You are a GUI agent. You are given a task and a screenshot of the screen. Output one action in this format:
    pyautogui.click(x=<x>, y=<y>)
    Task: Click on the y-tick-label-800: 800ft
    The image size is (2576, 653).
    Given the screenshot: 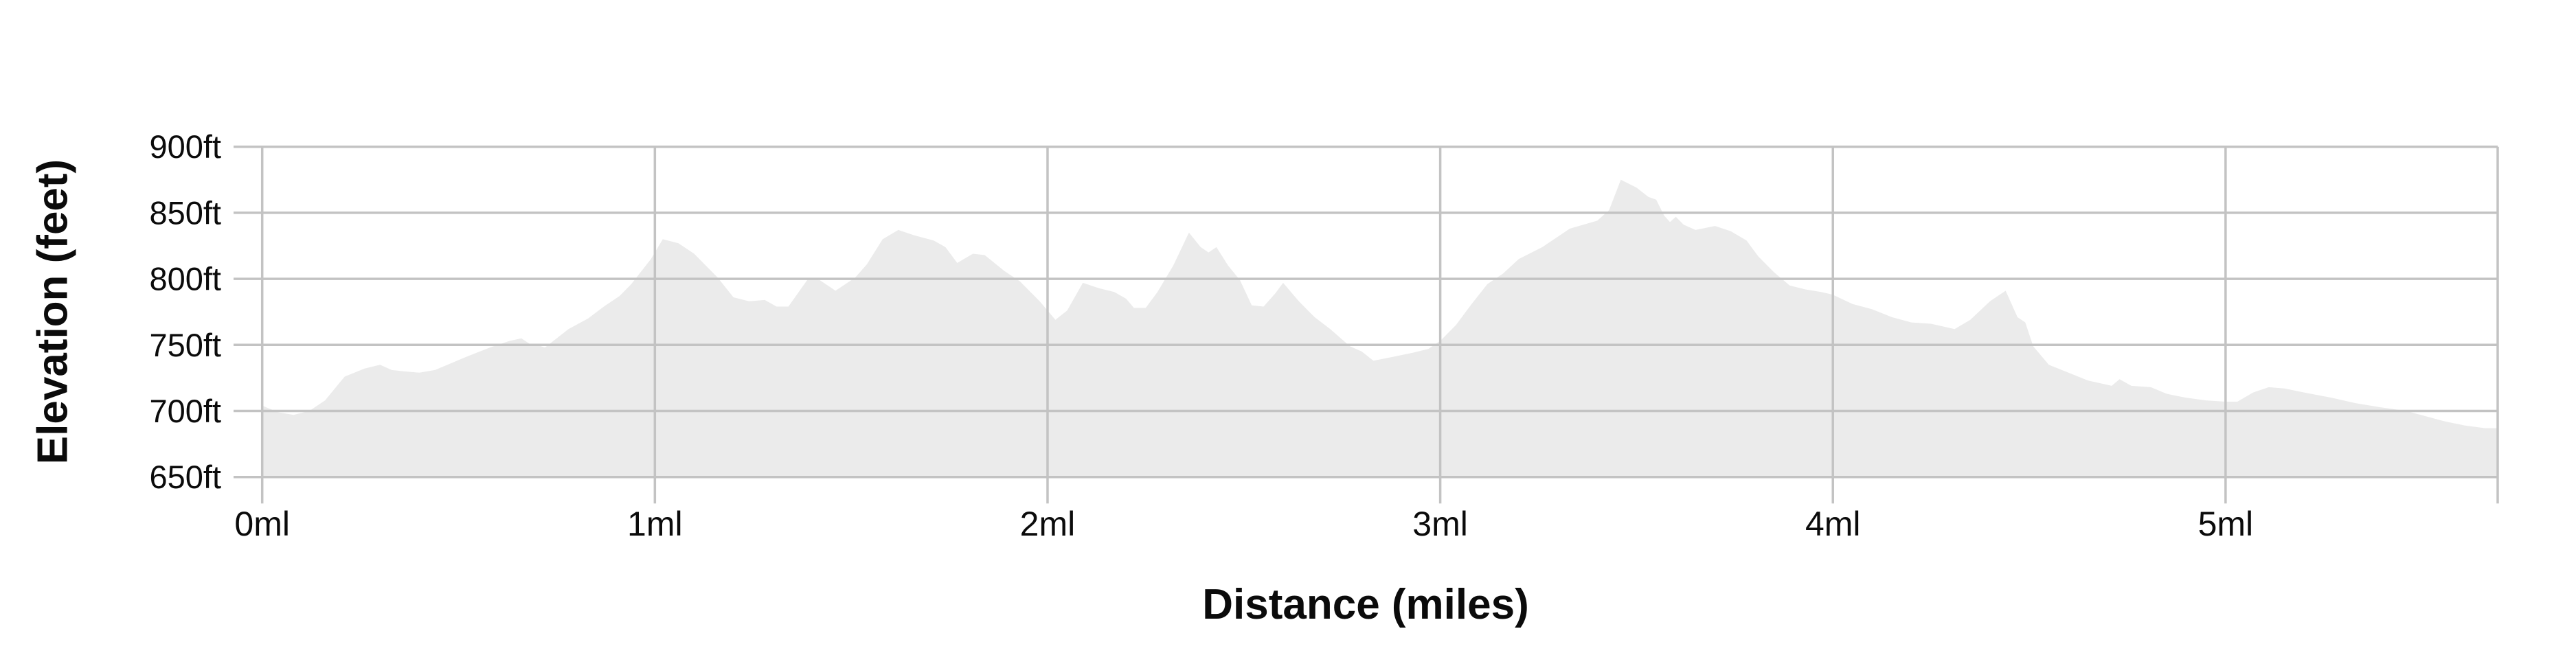 What is the action you would take?
    pyautogui.click(x=185, y=279)
    